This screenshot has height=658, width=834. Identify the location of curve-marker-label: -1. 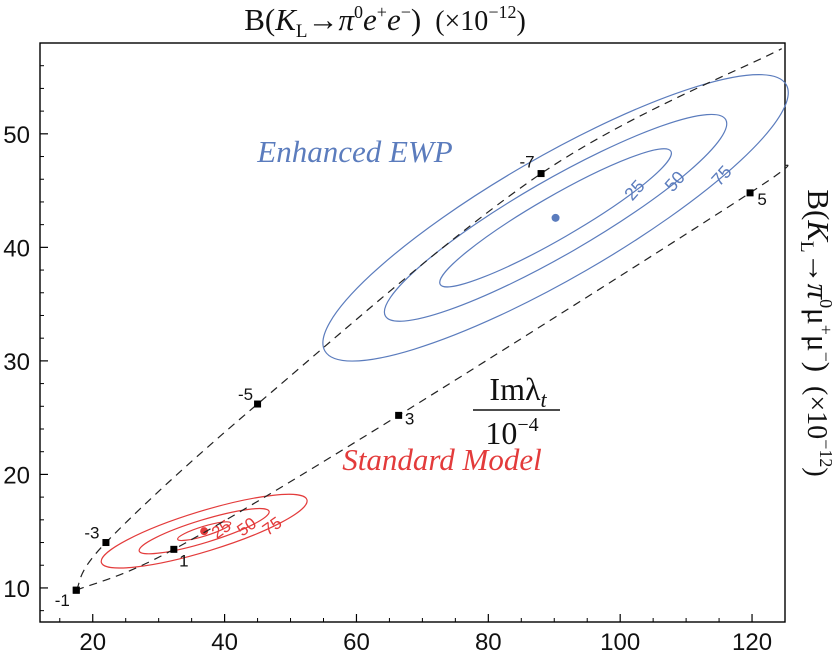
(62, 600).